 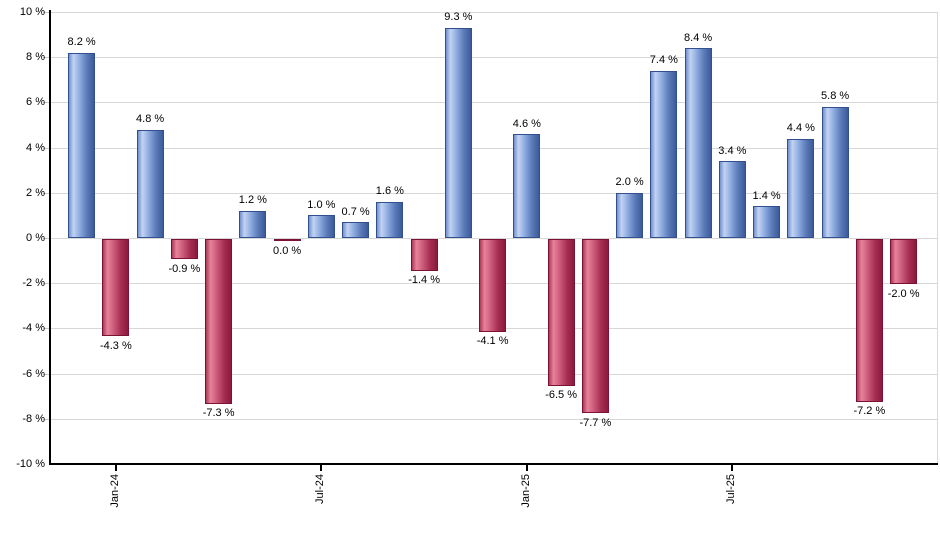 I want to click on x-axis-tick-label: Jul-24, so click(x=320, y=489).